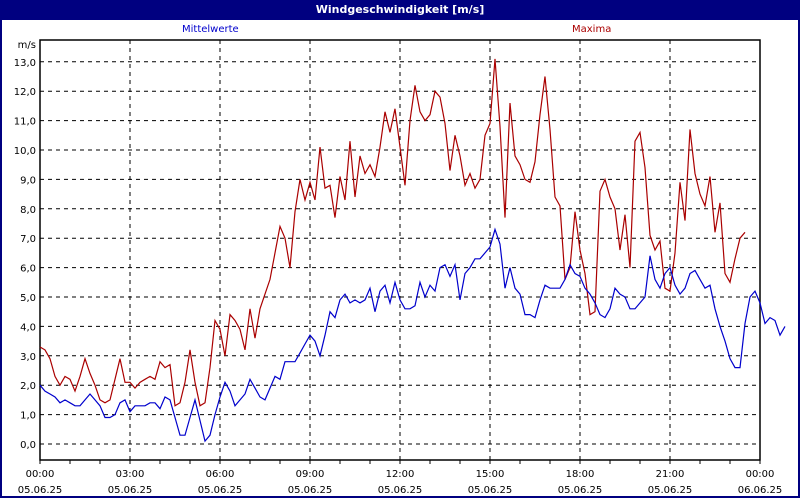 The height and width of the screenshot is (500, 800). I want to click on y-tick-label: 11,0, so click(25, 122).